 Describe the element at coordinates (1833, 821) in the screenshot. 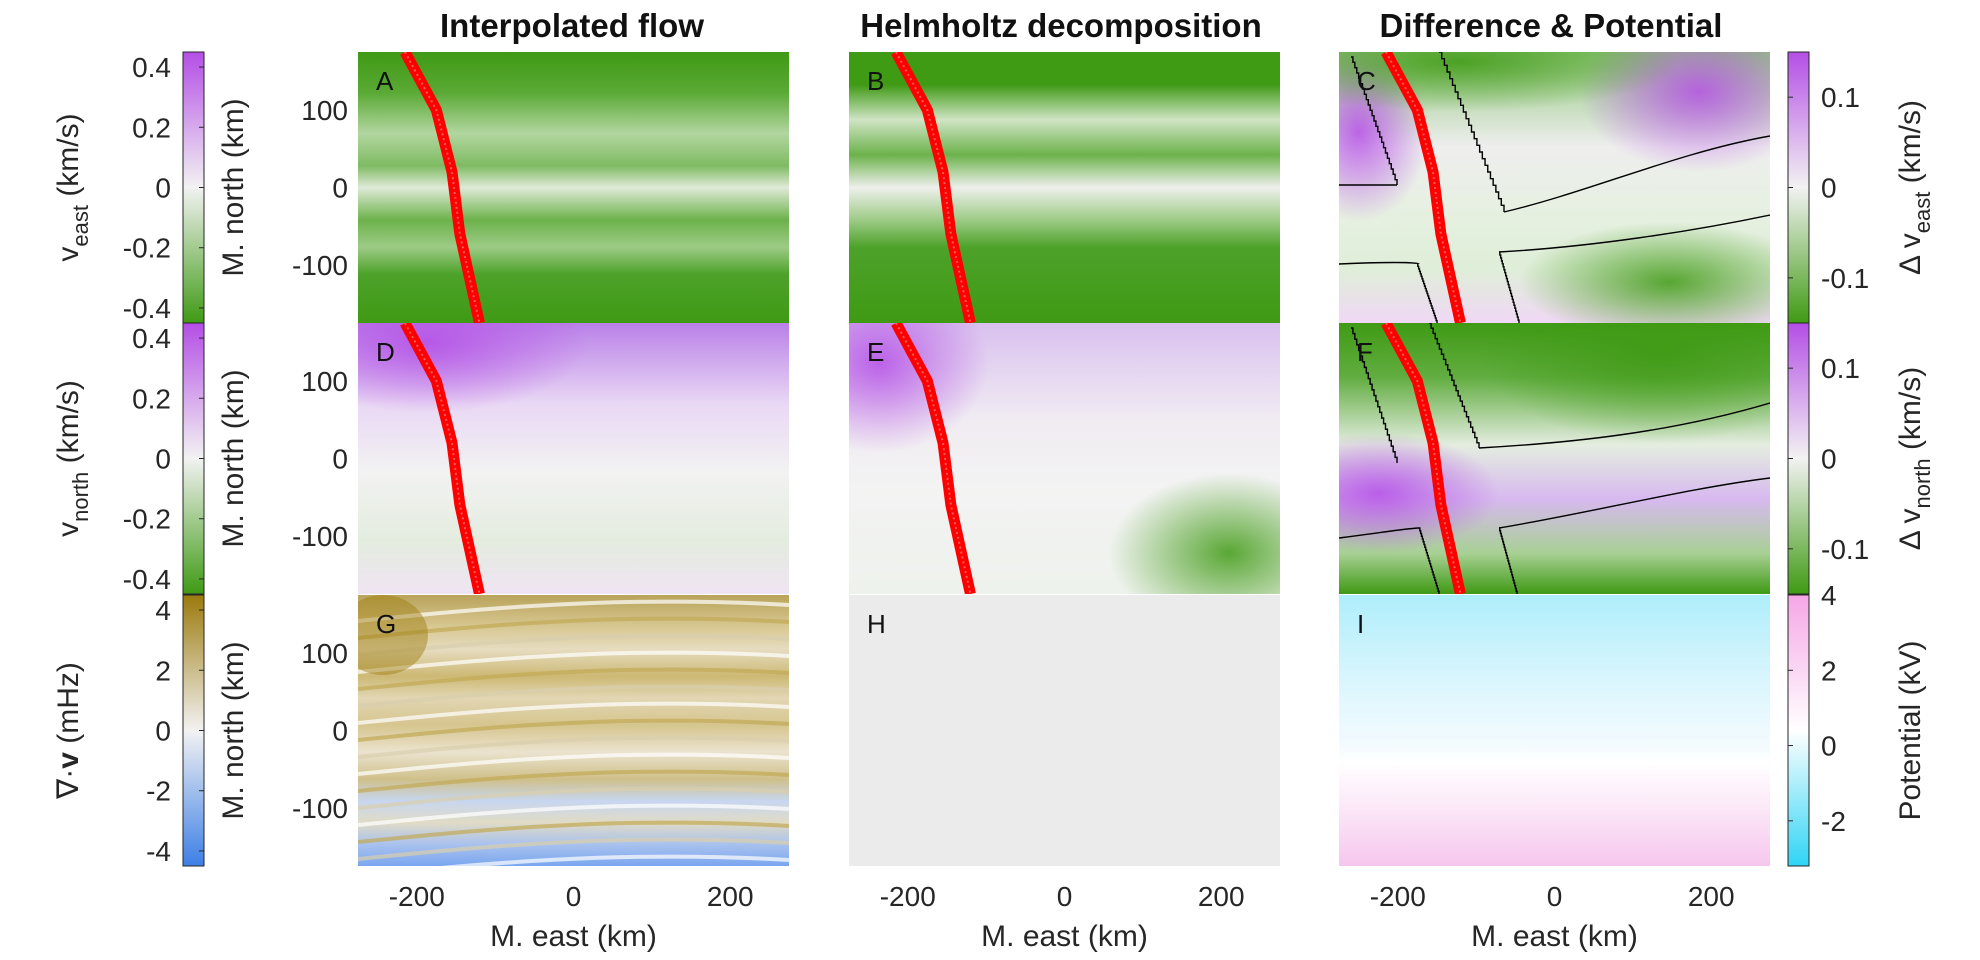

I see `colorbar-tick-label: -2` at that location.